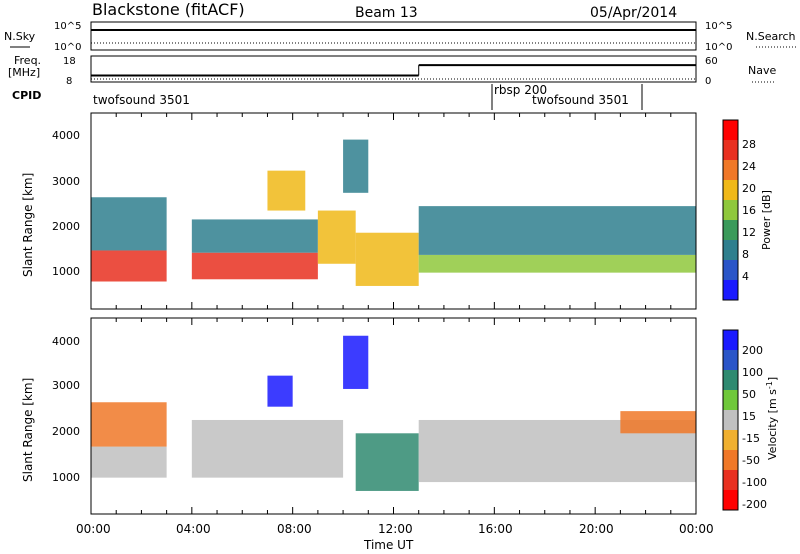  Describe the element at coordinates (749, 394) in the screenshot. I see `velocity-cbar-tick-50: 50` at that location.